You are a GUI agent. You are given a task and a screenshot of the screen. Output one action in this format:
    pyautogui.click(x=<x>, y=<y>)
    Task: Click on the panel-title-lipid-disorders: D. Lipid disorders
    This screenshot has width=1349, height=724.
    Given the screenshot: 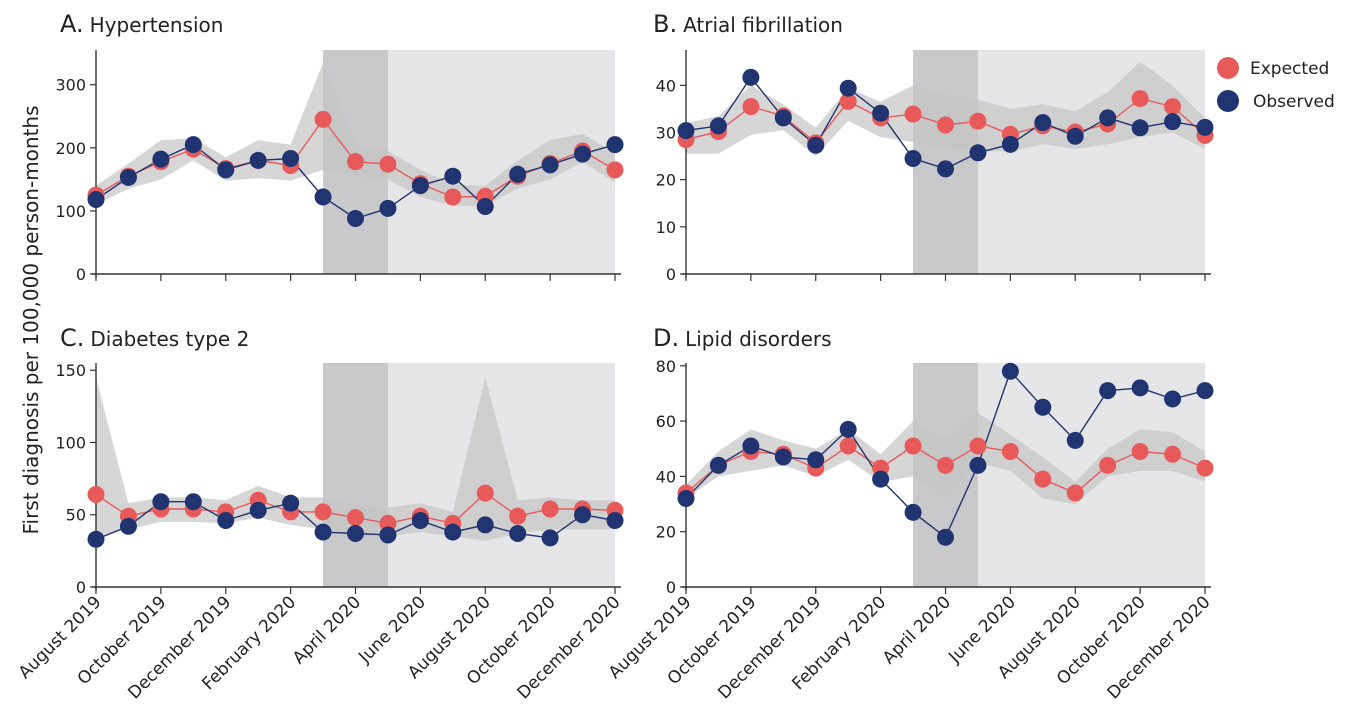 What is the action you would take?
    pyautogui.click(x=742, y=338)
    